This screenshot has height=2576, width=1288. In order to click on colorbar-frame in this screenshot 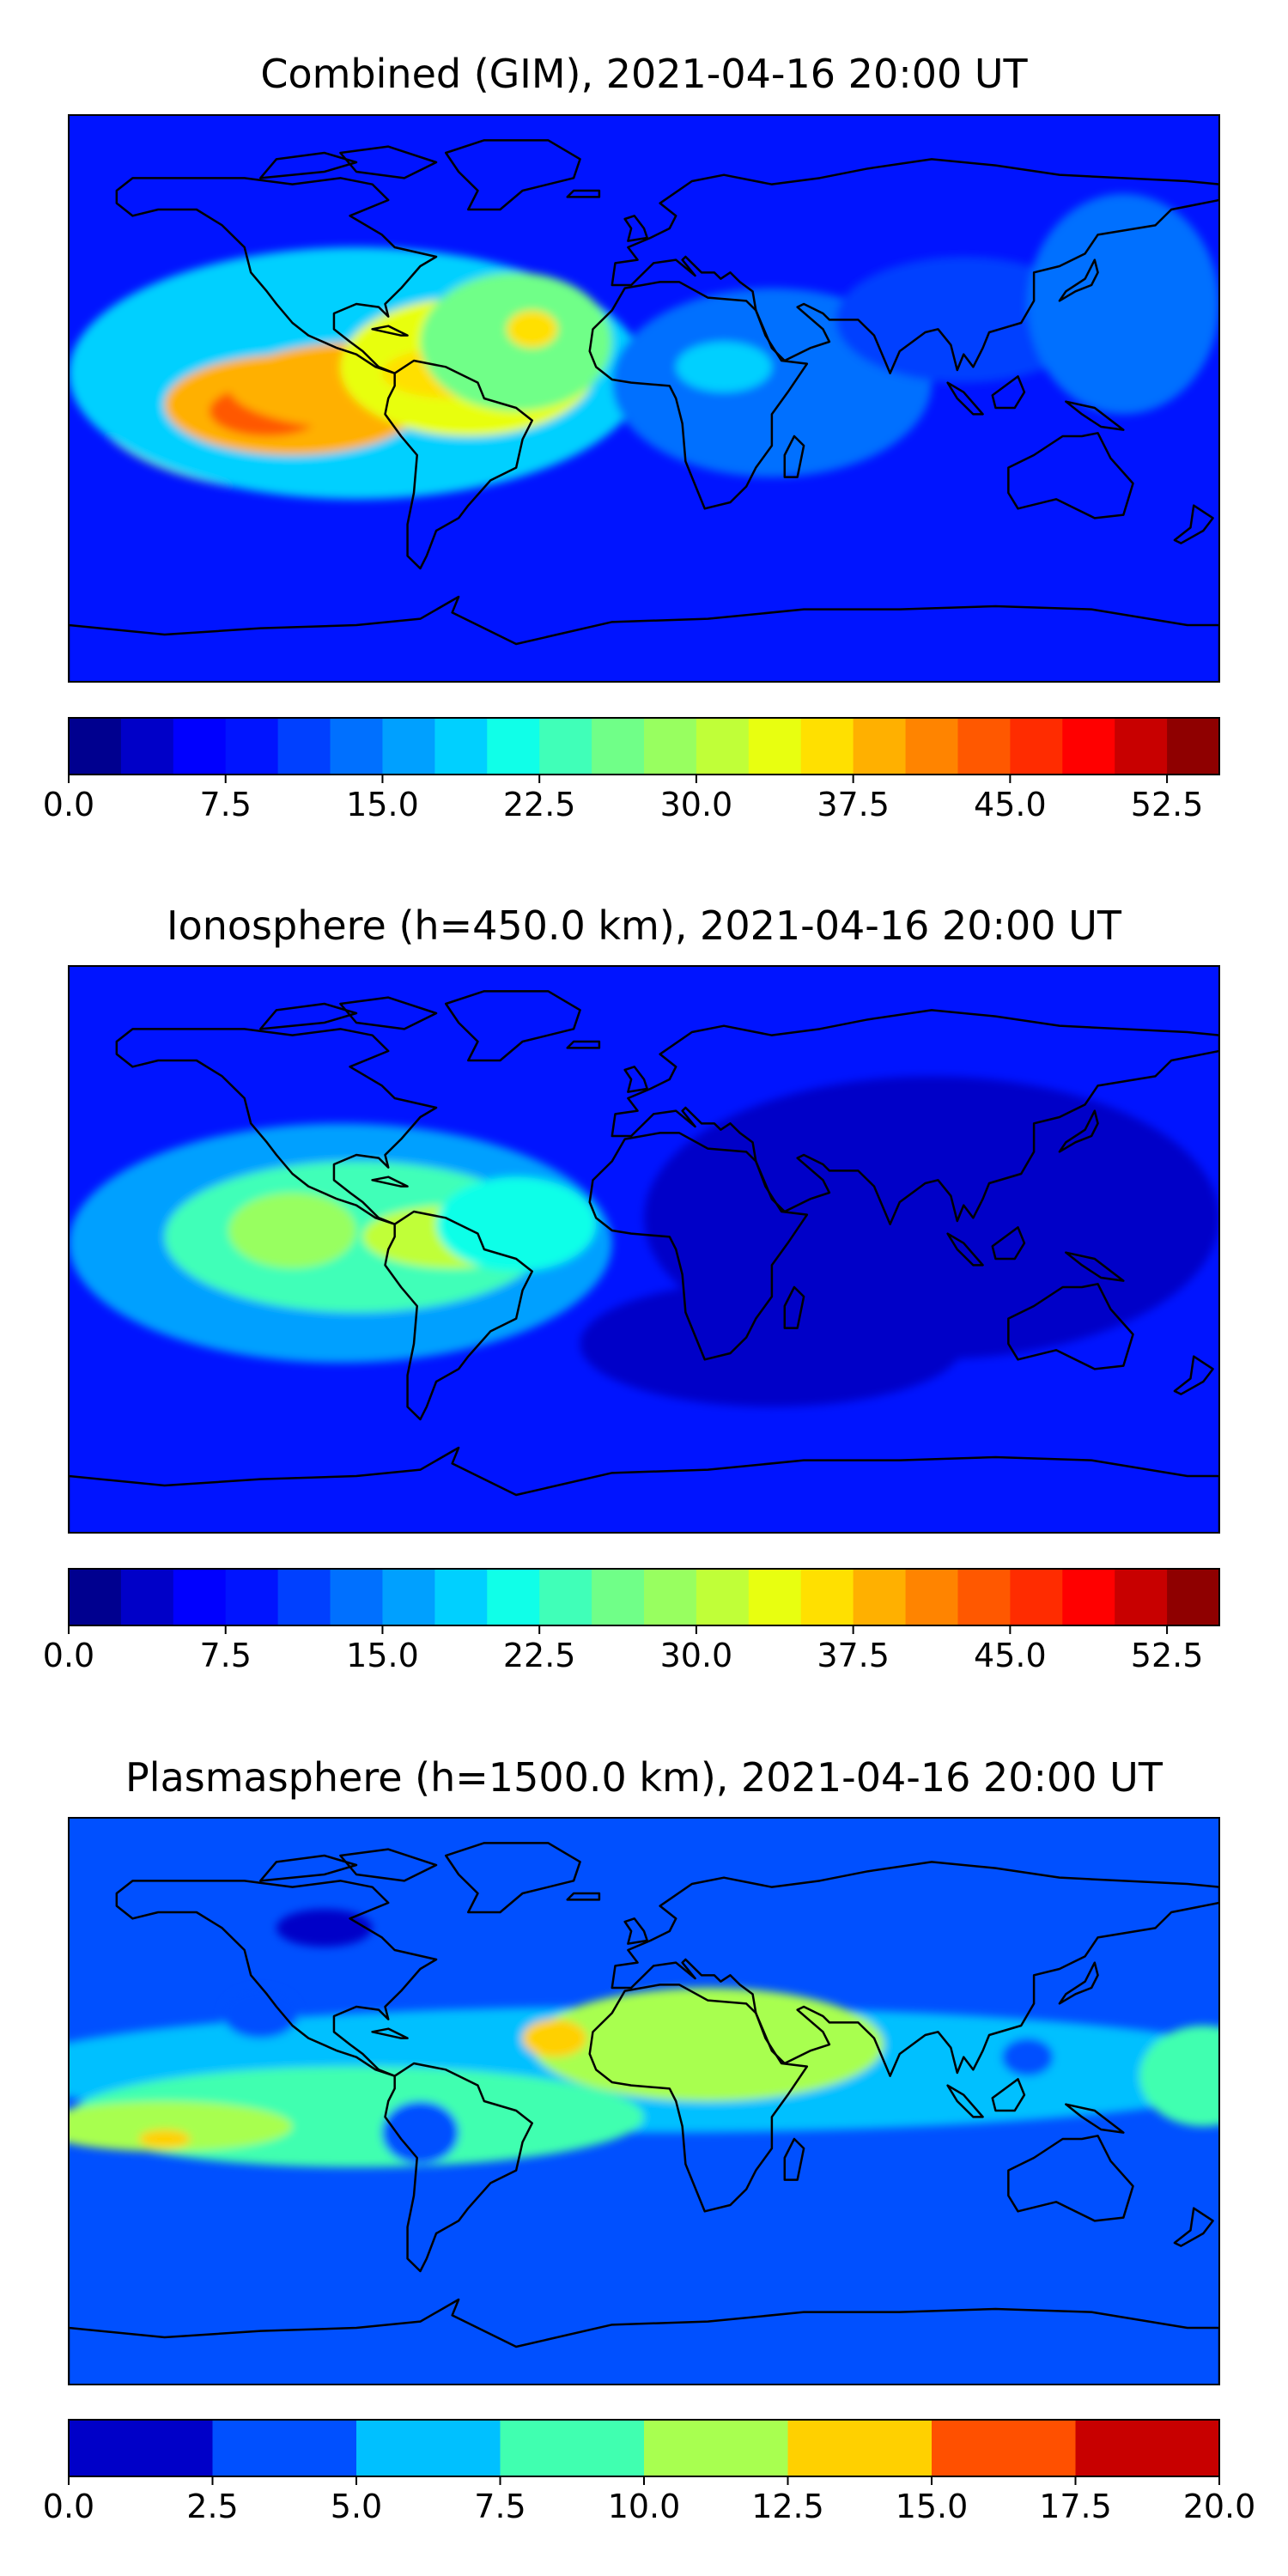, I will do `click(644, 1597)`.